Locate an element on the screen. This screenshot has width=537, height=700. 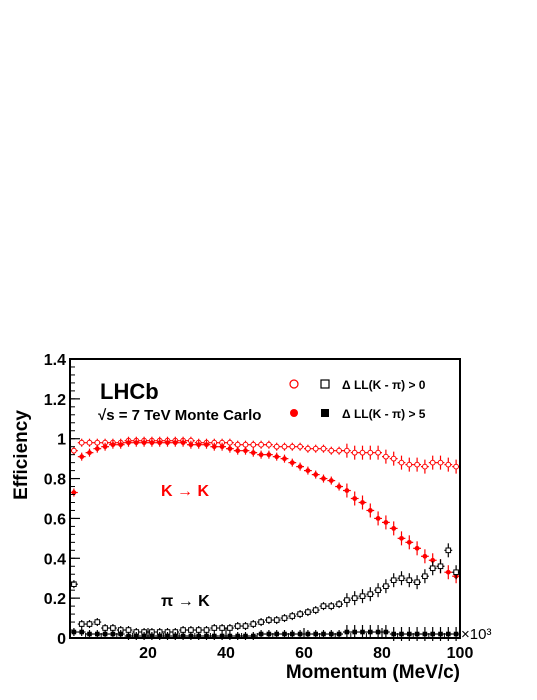
y-axis-title: Efficiency is located at coordinates (21, 455).